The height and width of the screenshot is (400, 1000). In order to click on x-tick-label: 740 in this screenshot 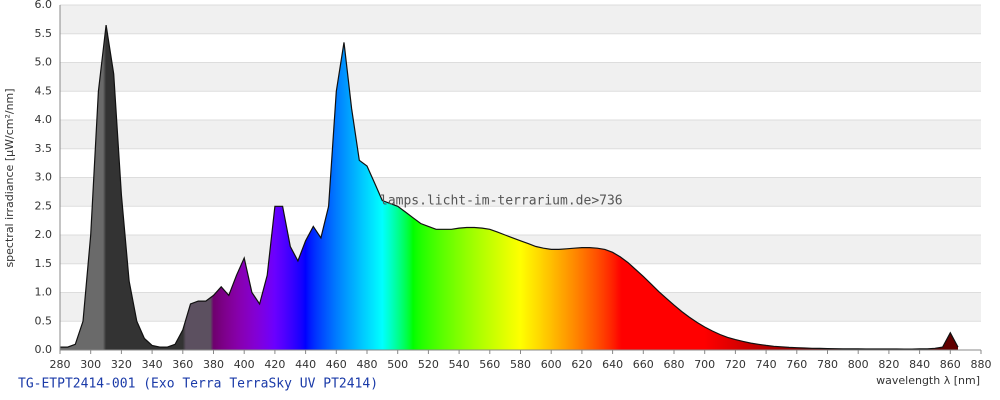, I will do `click(766, 364)`.